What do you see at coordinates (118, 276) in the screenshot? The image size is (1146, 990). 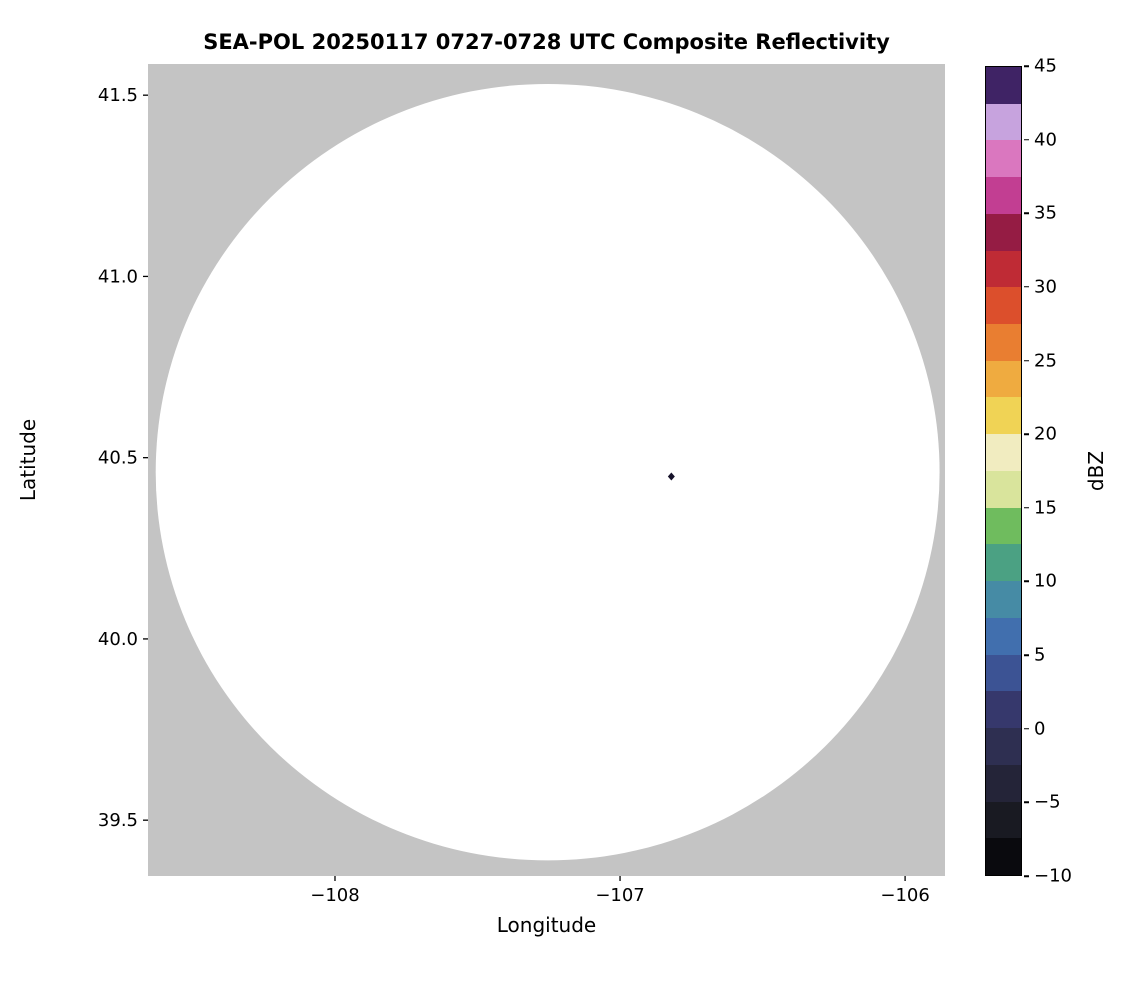 I see `y-tick-label: 41.0` at bounding box center [118, 276].